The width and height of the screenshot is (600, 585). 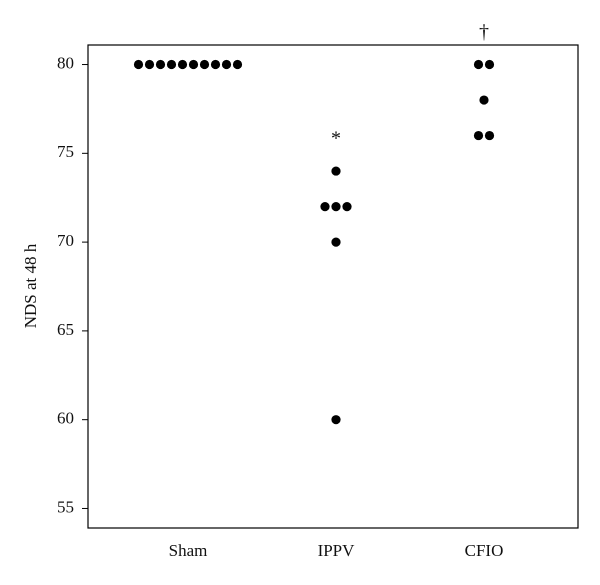 I want to click on x-tick-label: CFIO, so click(x=484, y=550).